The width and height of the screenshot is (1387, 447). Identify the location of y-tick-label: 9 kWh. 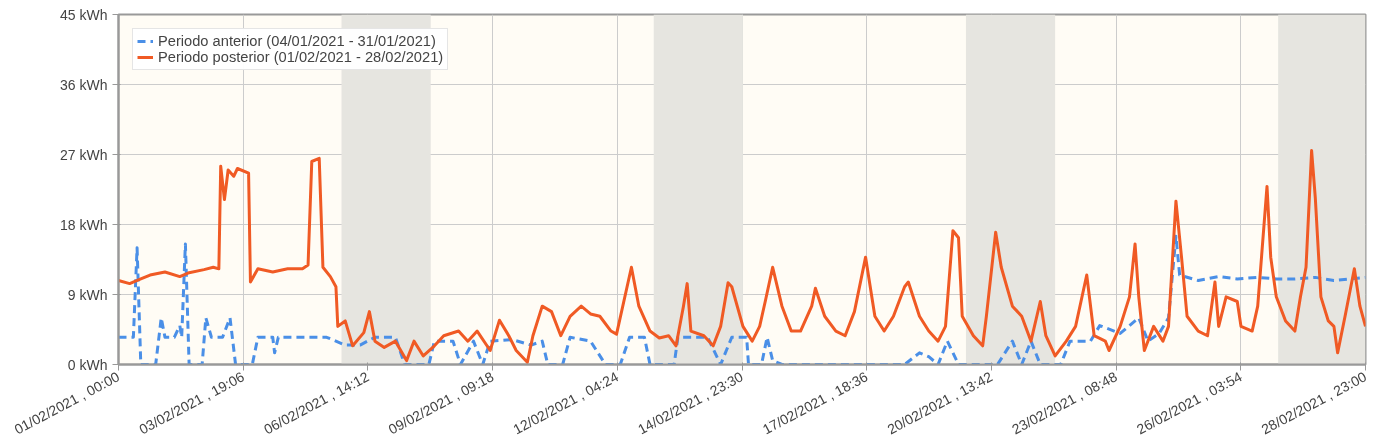
(87, 294).